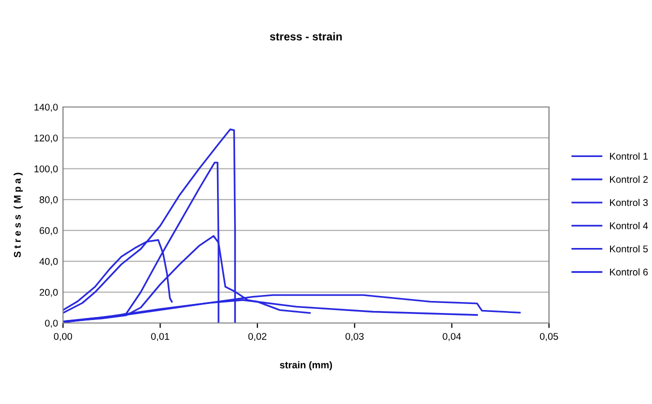  What do you see at coordinates (49, 200) in the screenshot?
I see `y-tick-label: 80,0` at bounding box center [49, 200].